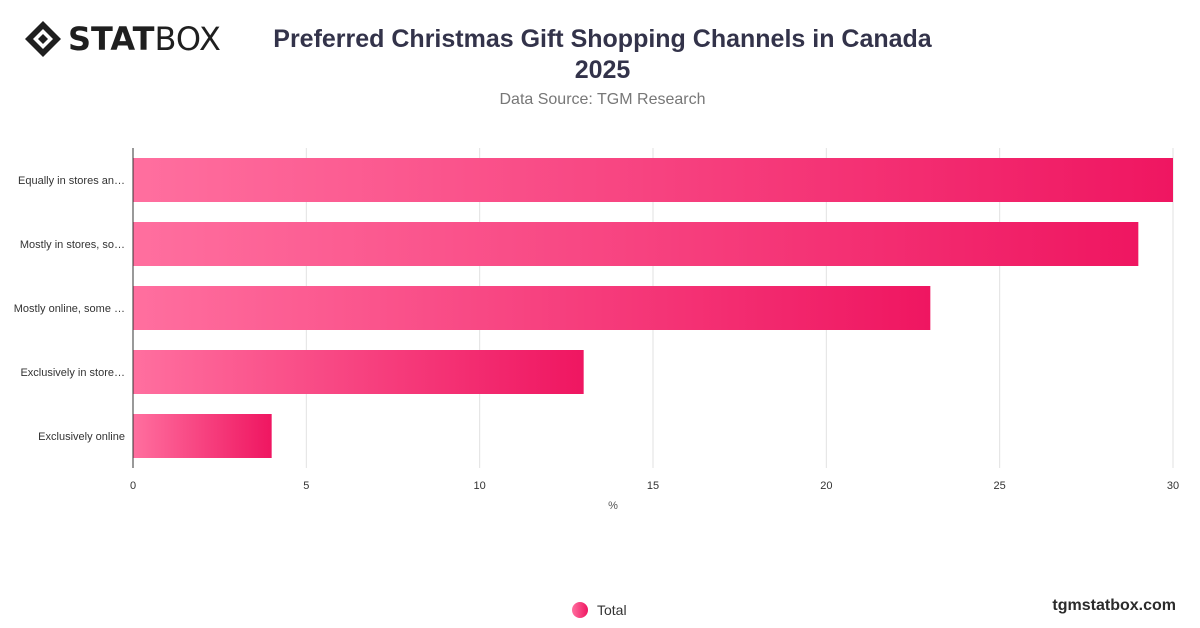 The width and height of the screenshot is (1200, 628). Describe the element at coordinates (43, 39) in the screenshot. I see `diamond-logo-icon` at that location.